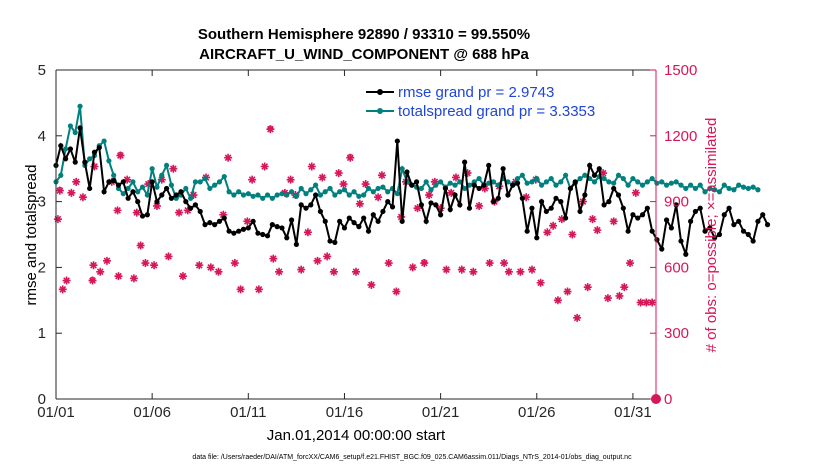 Image resolution: width=830 pixels, height=470 pixels. I want to click on y-left-tick-label: 5, so click(42, 70).